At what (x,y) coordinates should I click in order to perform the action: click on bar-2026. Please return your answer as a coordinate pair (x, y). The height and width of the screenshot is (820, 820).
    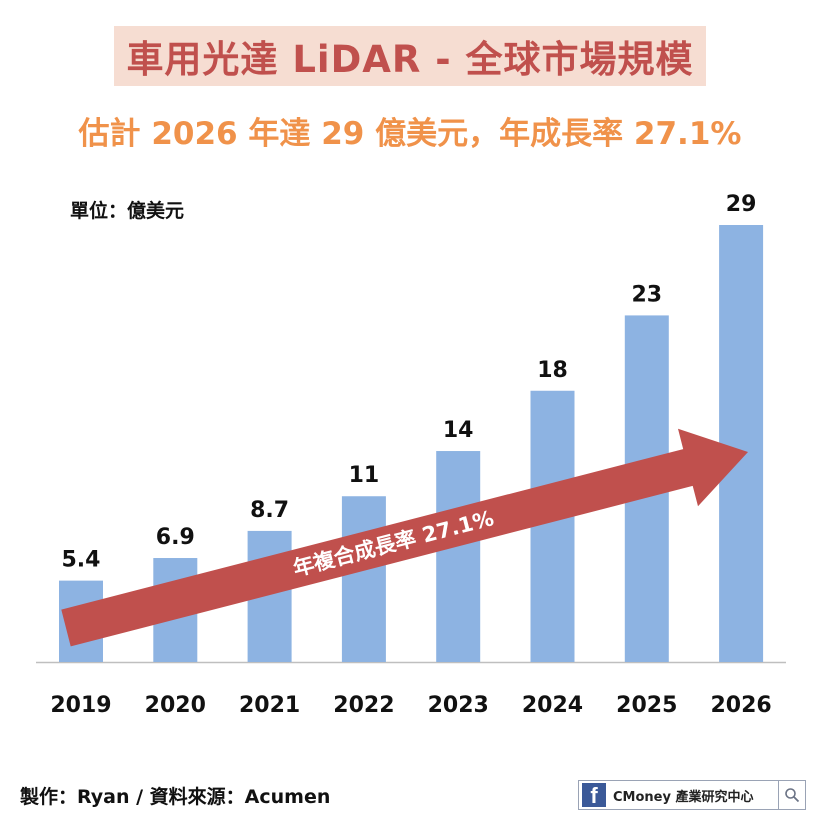
    Looking at the image, I should click on (741, 443).